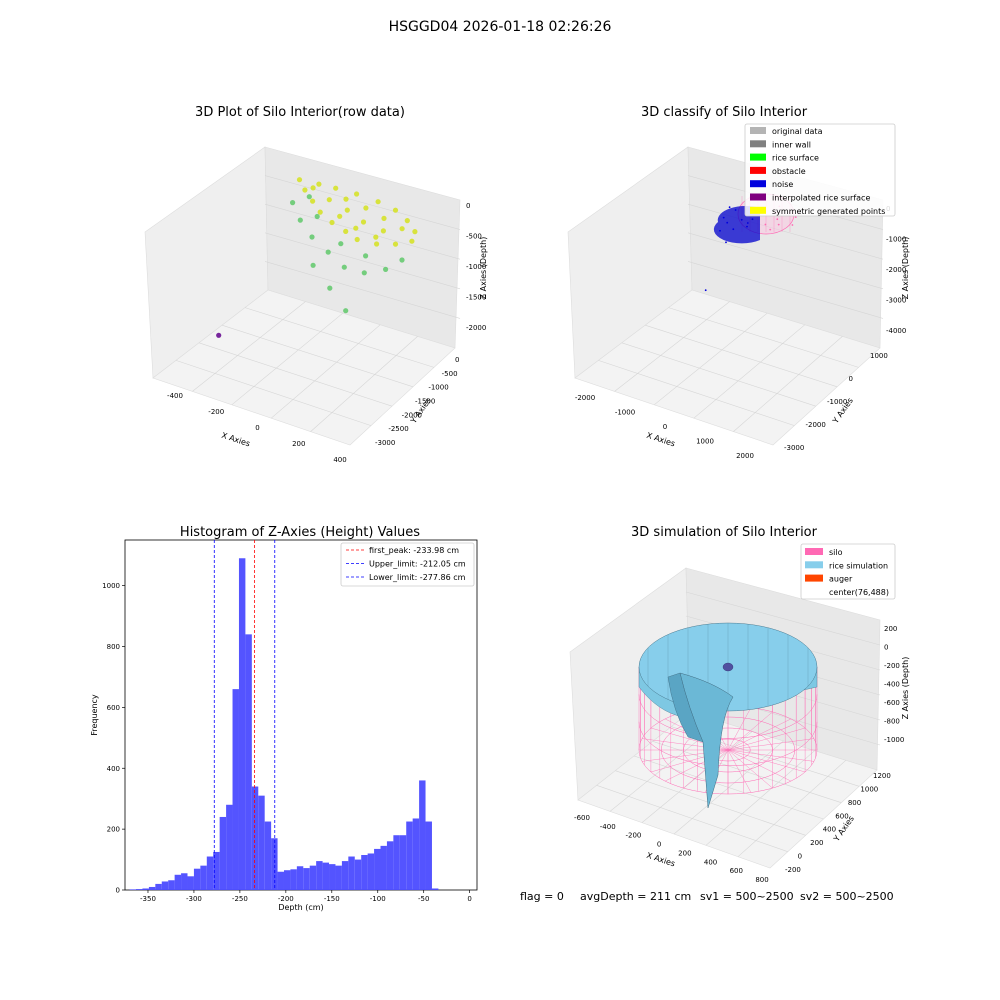  Describe the element at coordinates (890, 629) in the screenshot. I see `z-tick-label: 200` at that location.